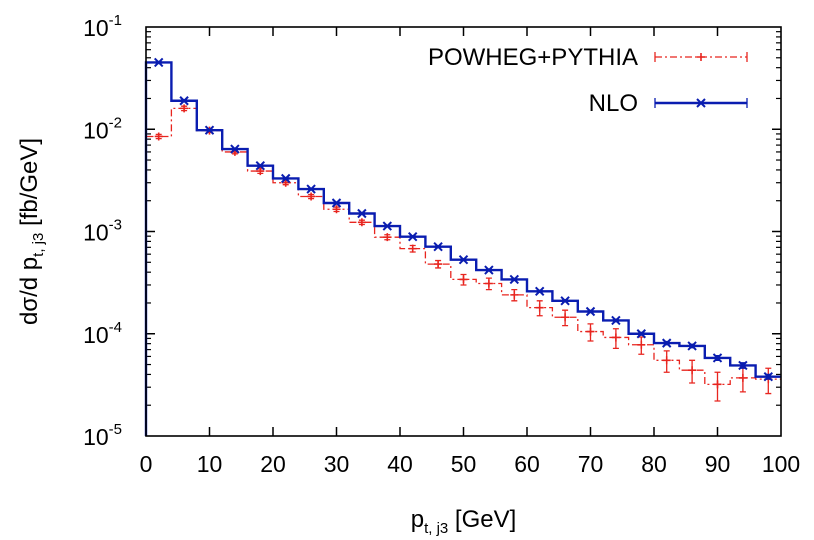  I want to click on x-tick-label: 80, so click(654, 464).